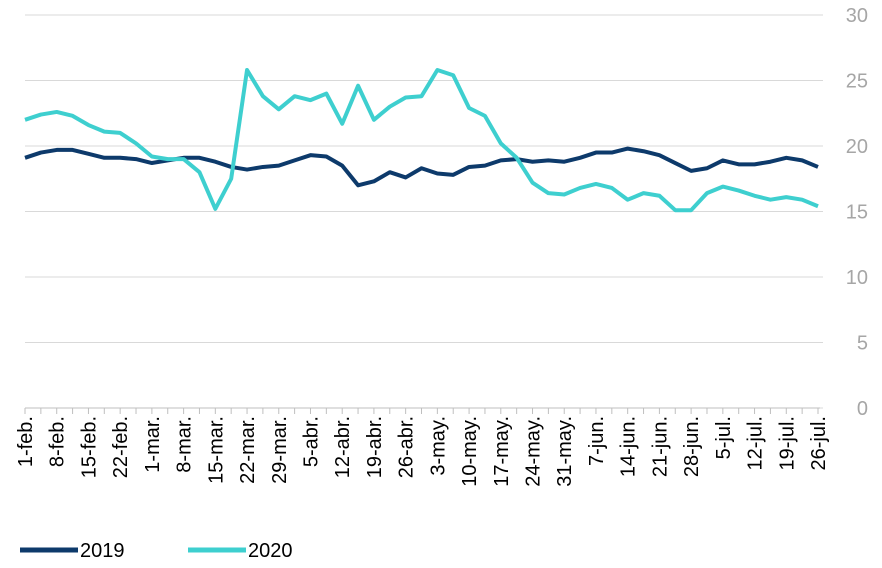 This screenshot has width=882, height=568. What do you see at coordinates (857, 213) in the screenshot?
I see `y-tick-label: 15` at bounding box center [857, 213].